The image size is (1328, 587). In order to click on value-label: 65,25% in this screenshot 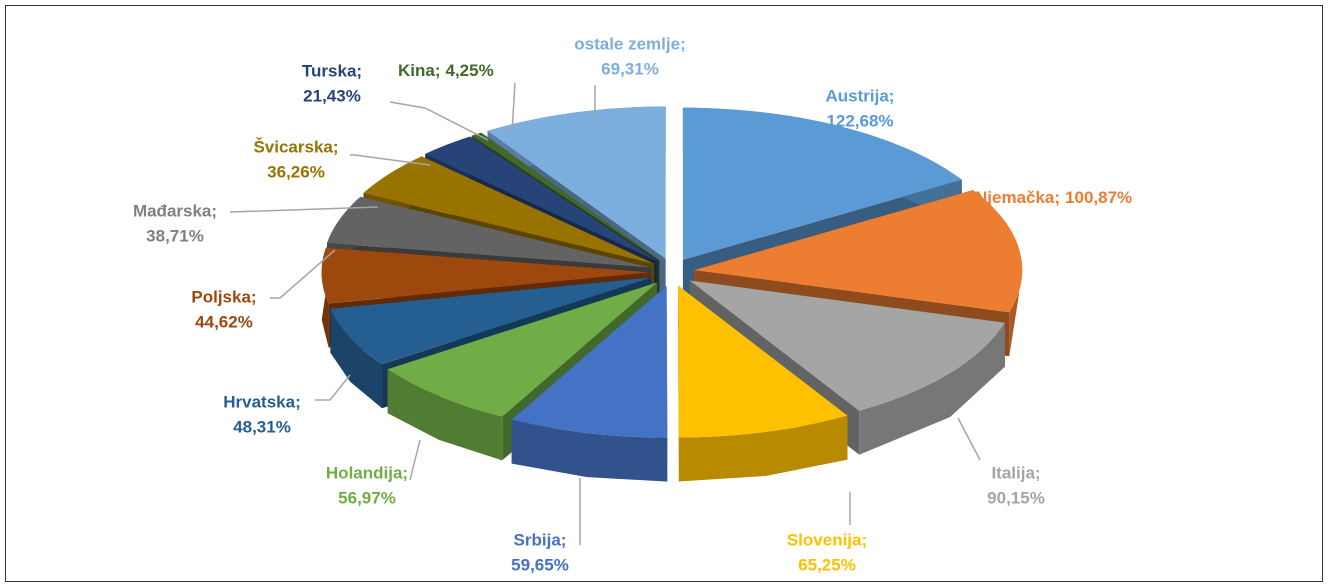, I will do `click(827, 564)`.